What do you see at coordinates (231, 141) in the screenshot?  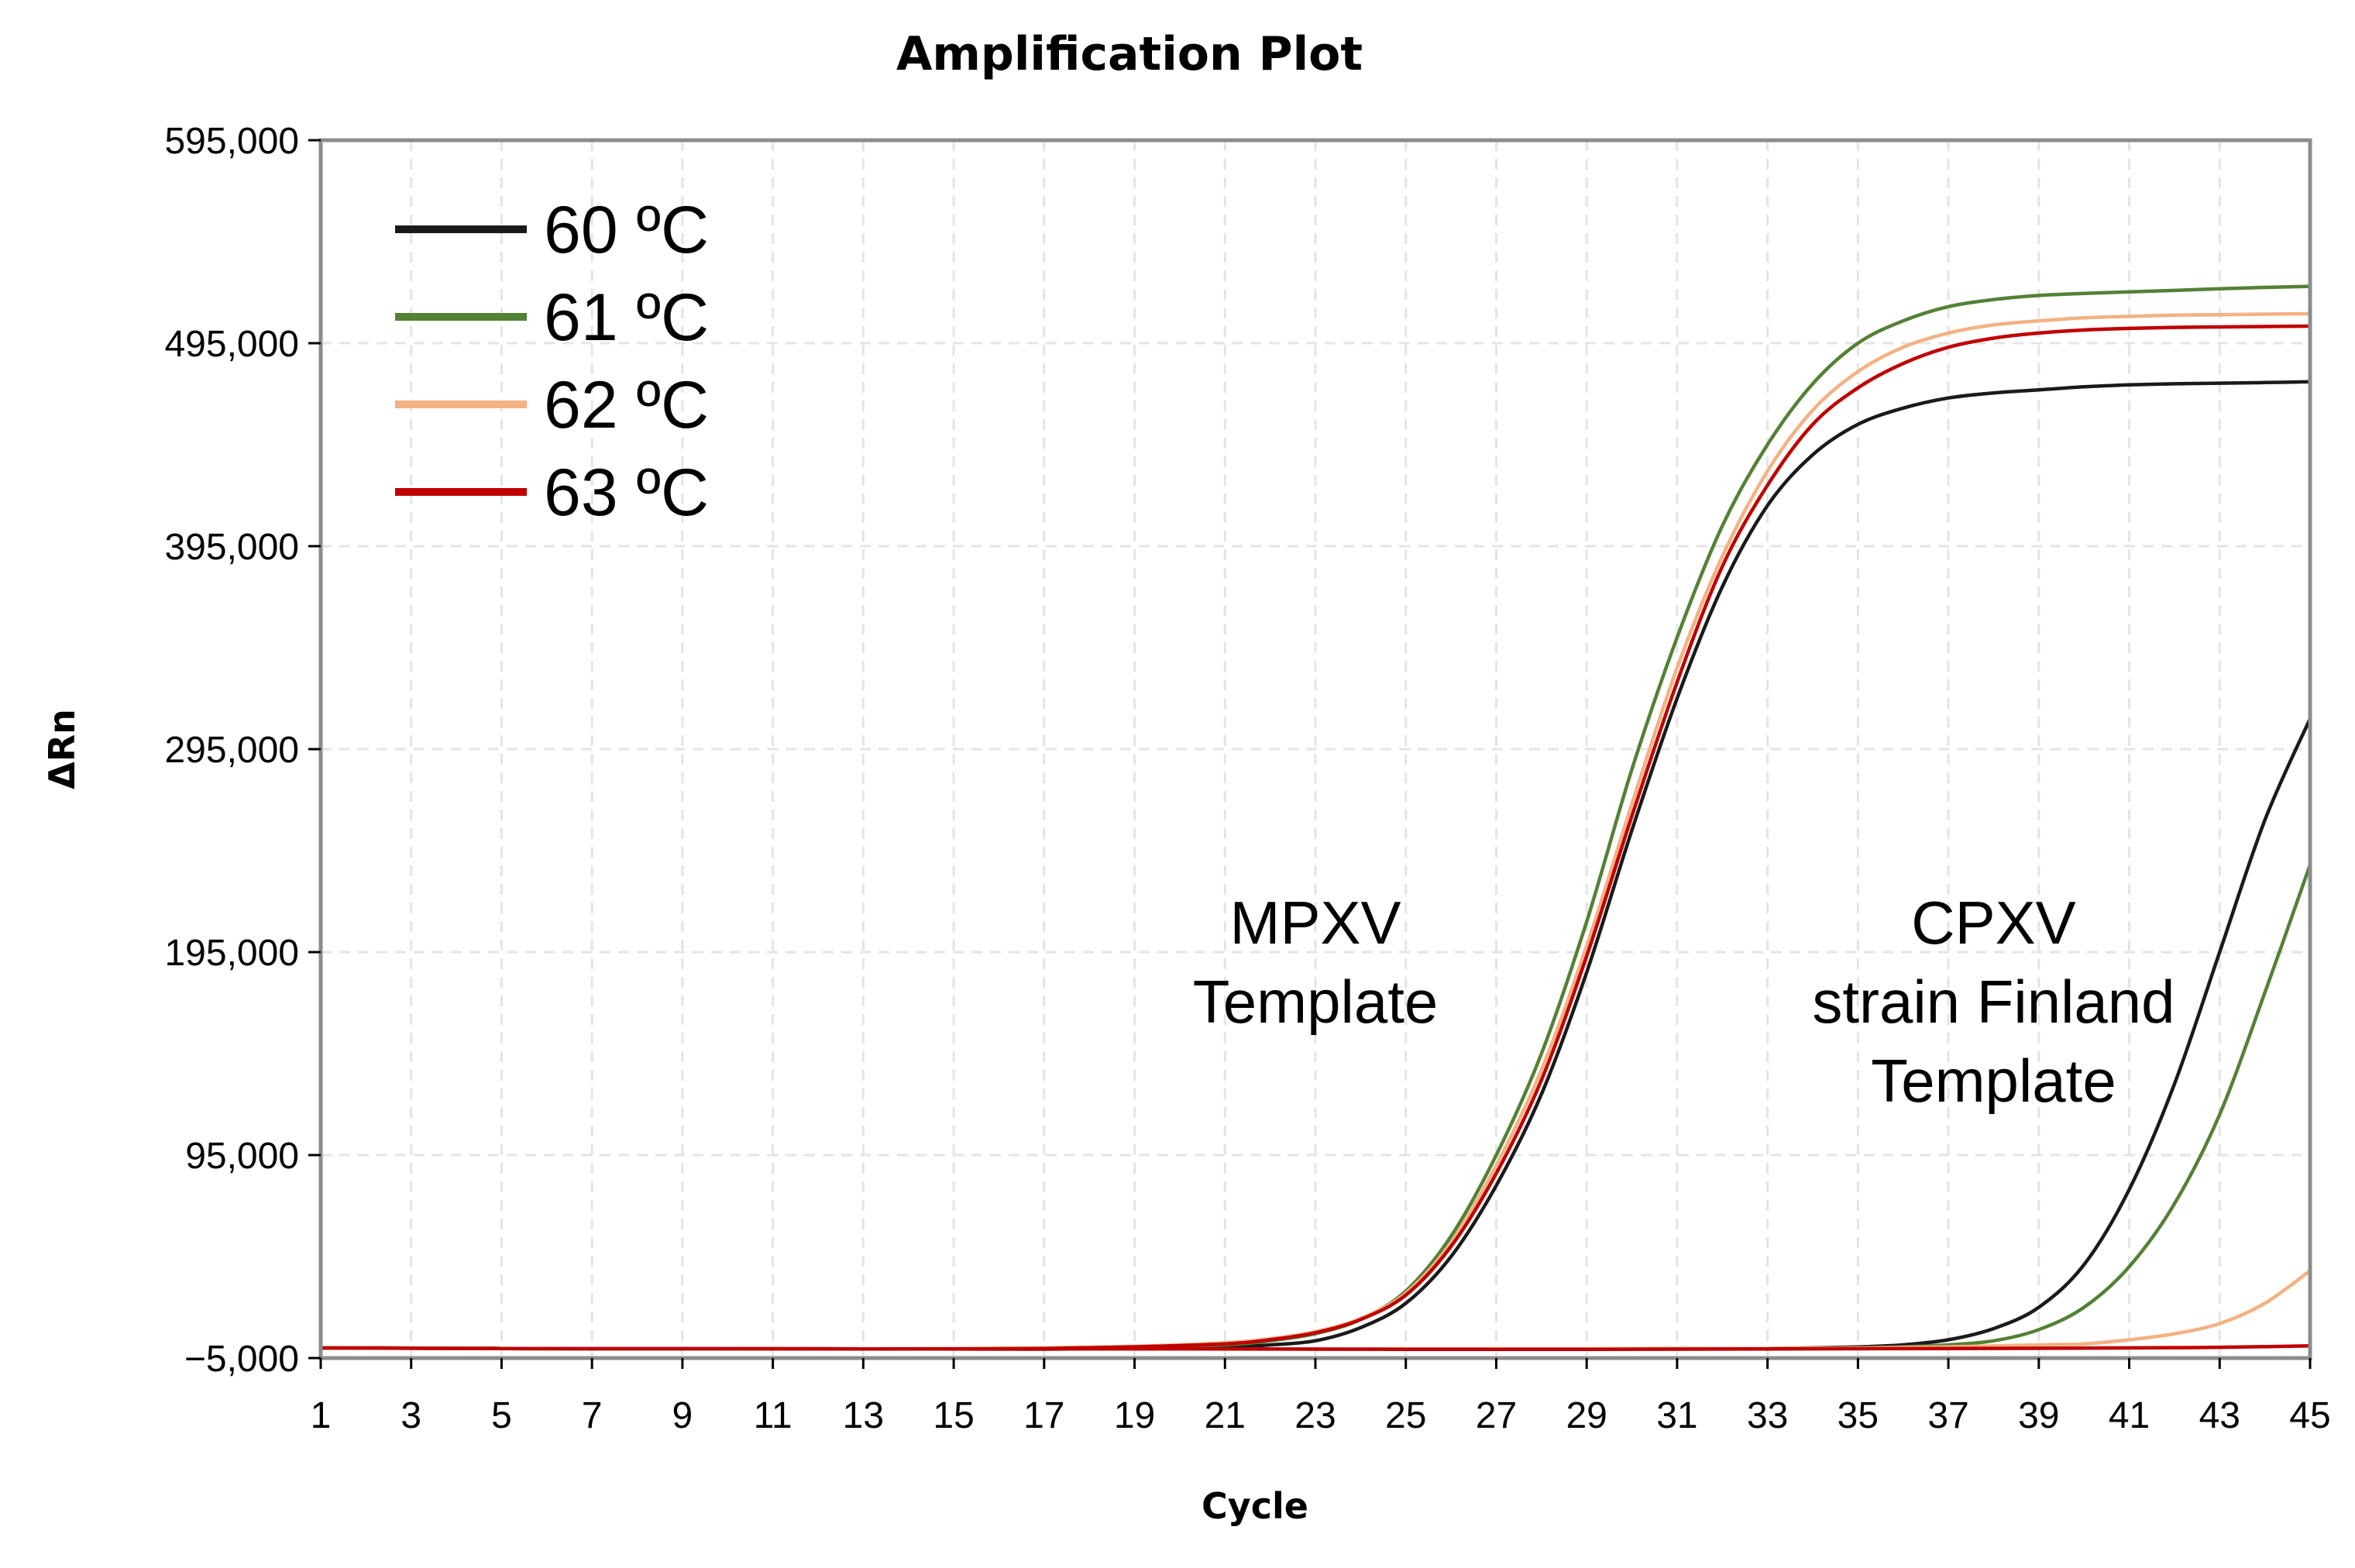 I see `y-tick-label: 595,000` at bounding box center [231, 141].